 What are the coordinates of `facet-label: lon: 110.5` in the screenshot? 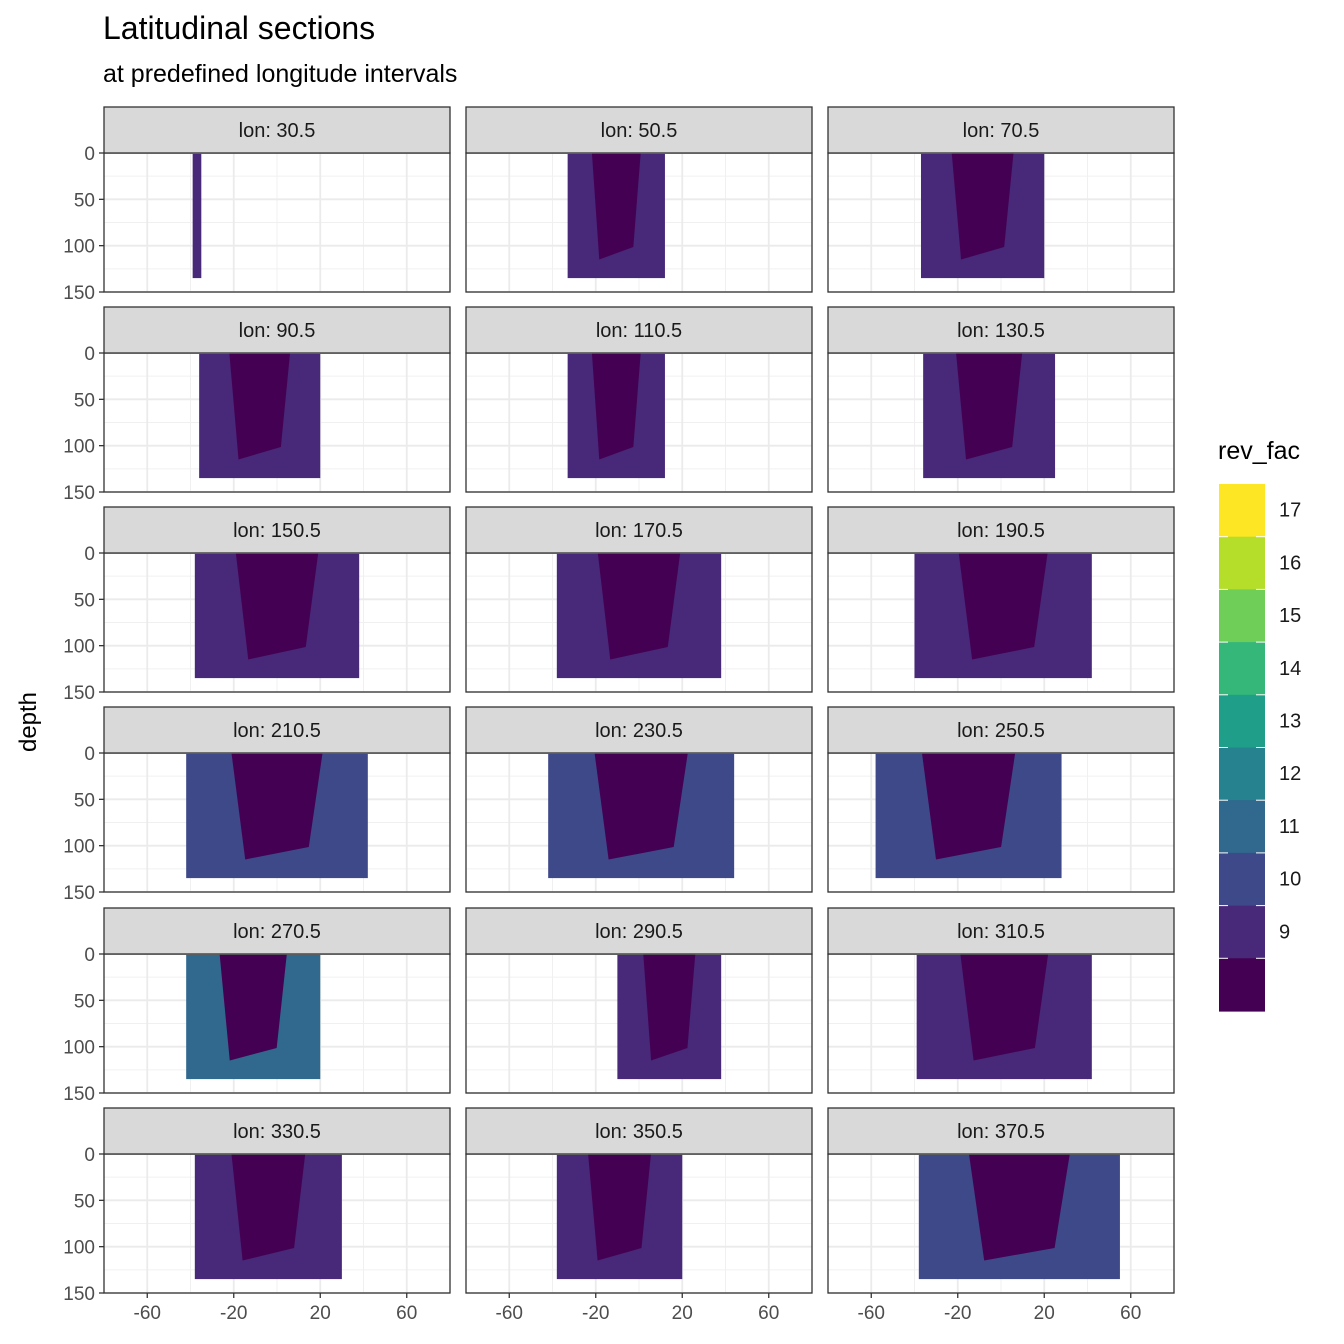 It's located at (639, 331).